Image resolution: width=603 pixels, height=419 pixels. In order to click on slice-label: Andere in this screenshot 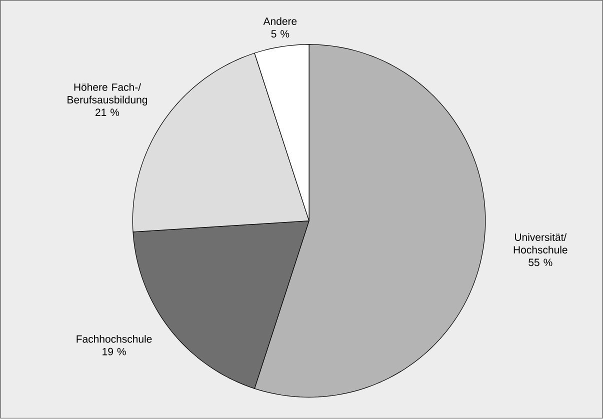, I will do `click(280, 21)`.